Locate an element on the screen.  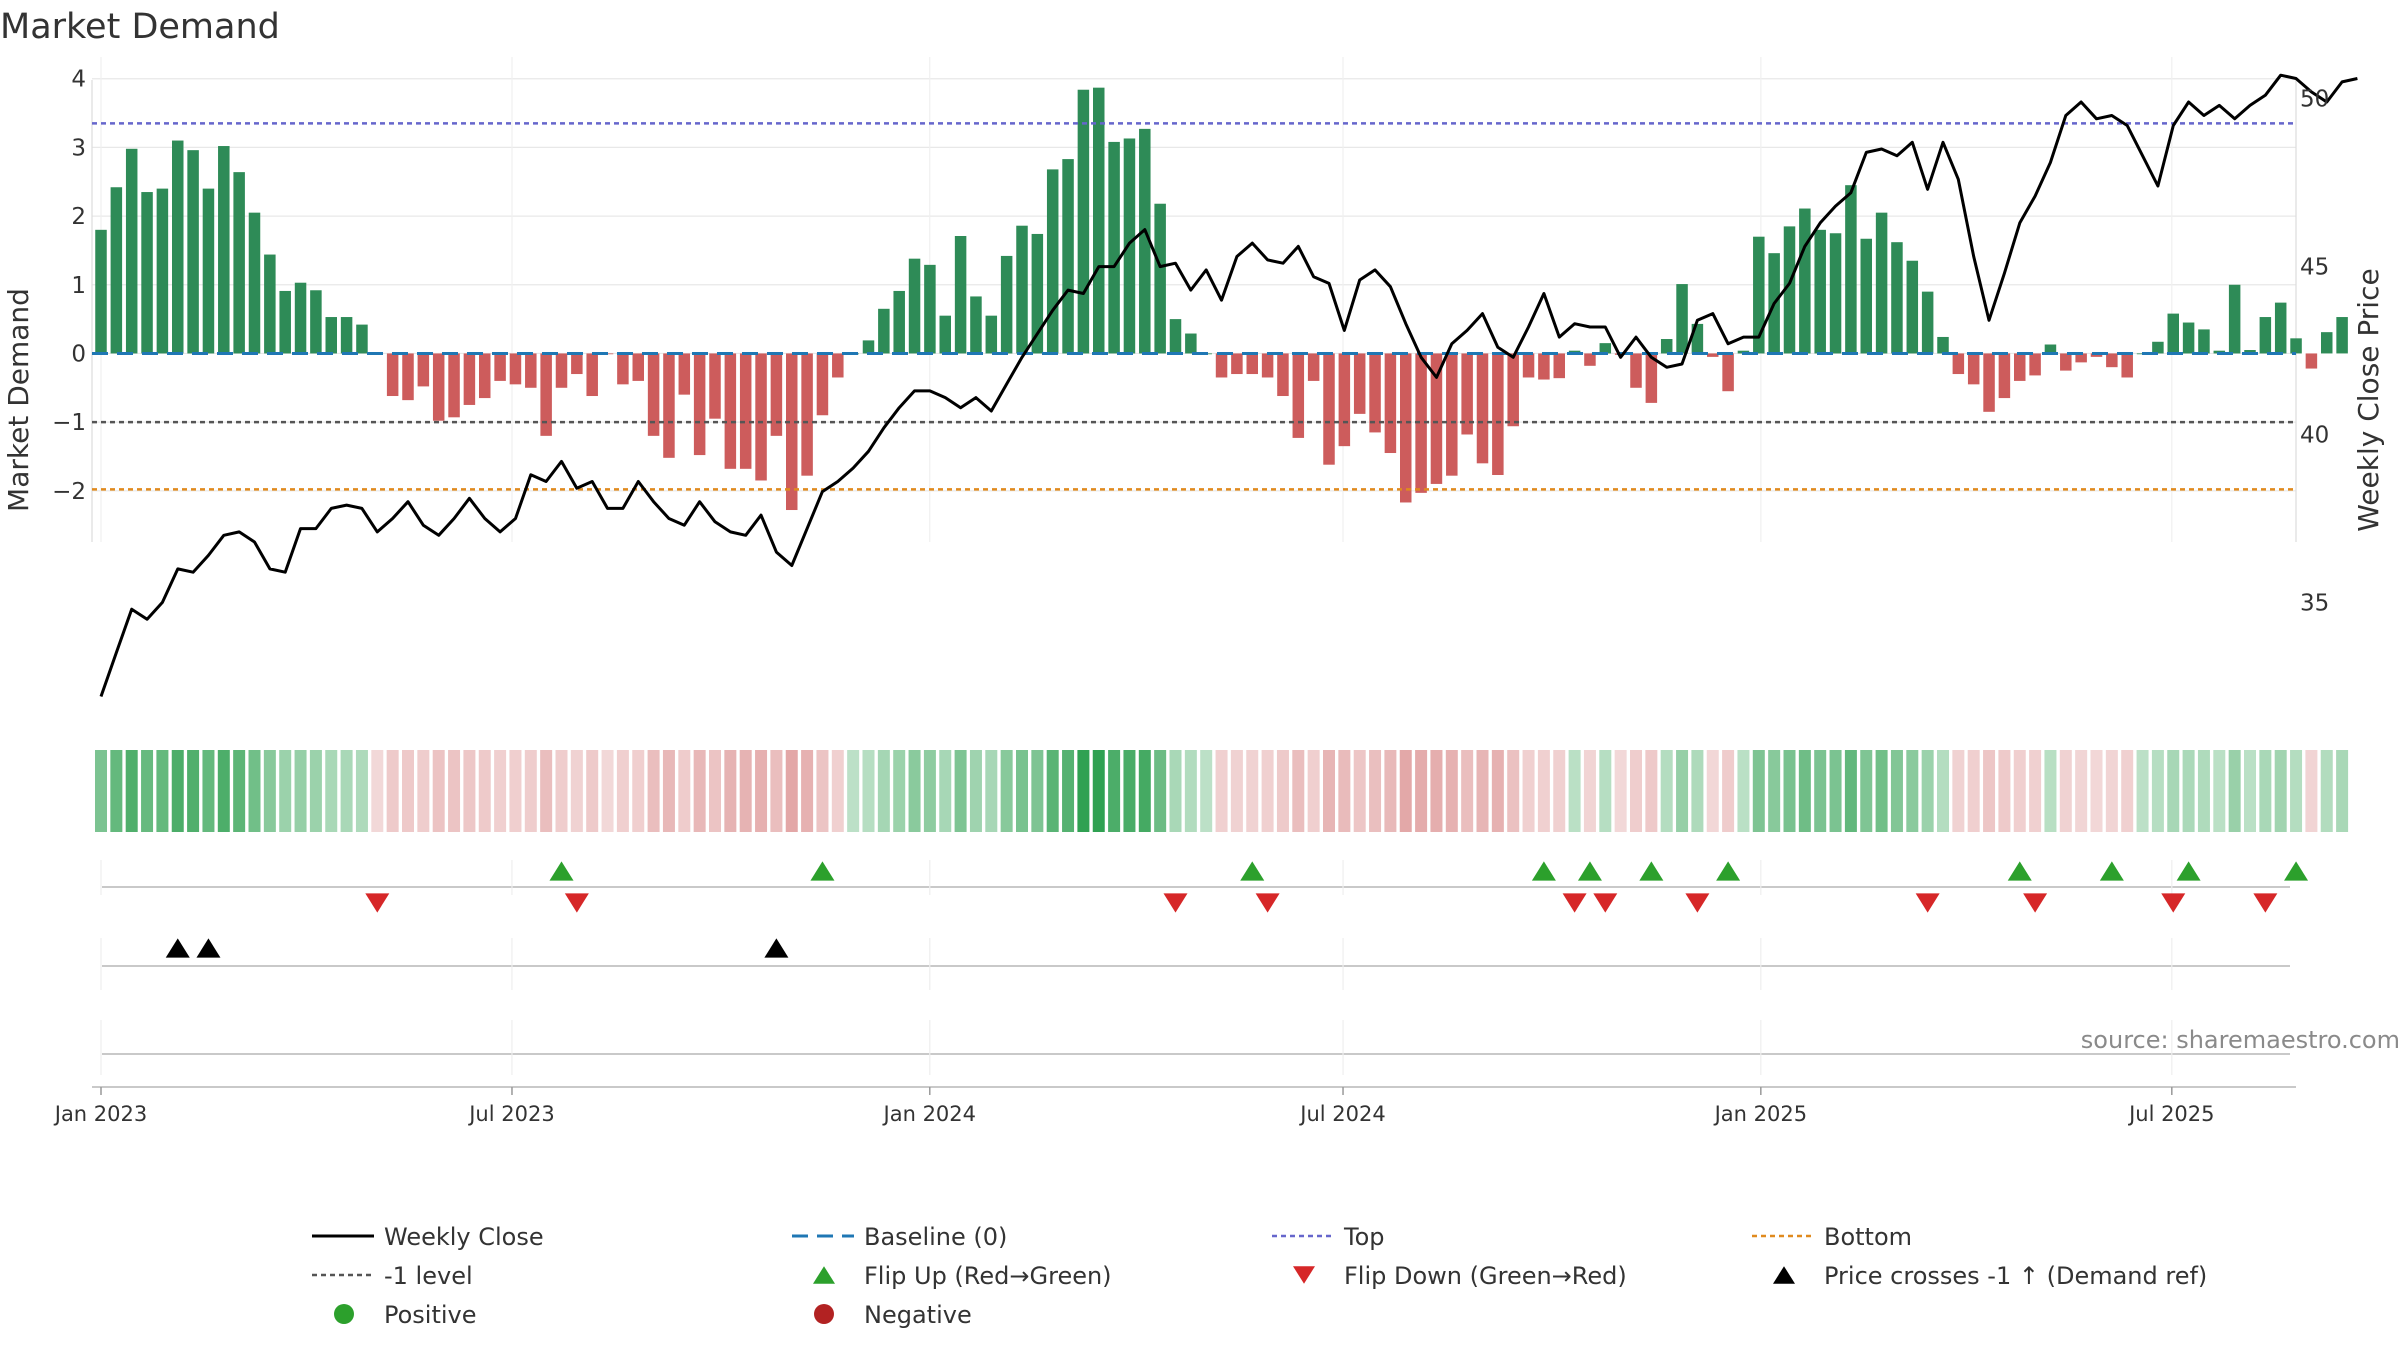
legend-label: Price crosses -1 ↑ (Demand ref) is located at coordinates (2015, 1276).